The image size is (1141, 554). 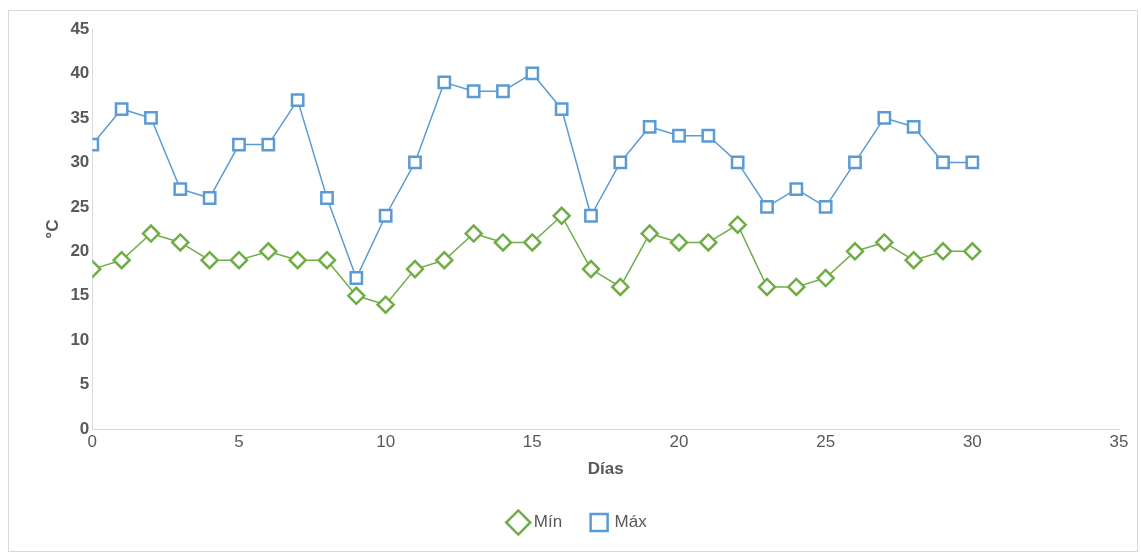 What do you see at coordinates (1119, 442) in the screenshot?
I see `x-tick-label: 35` at bounding box center [1119, 442].